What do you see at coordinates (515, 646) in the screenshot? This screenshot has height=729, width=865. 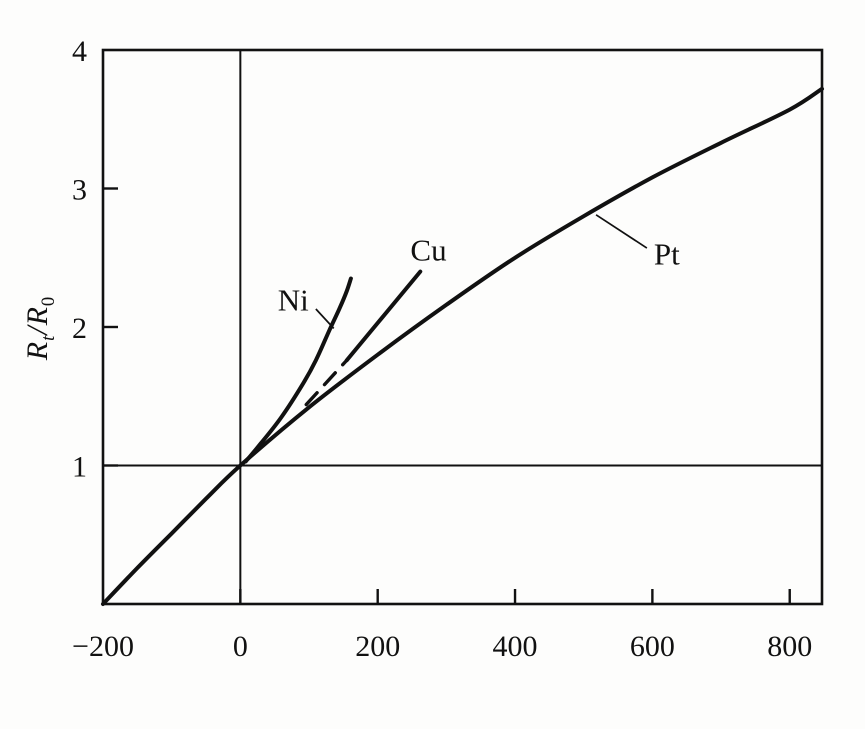 I see `x-tick-label: 400` at bounding box center [515, 646].